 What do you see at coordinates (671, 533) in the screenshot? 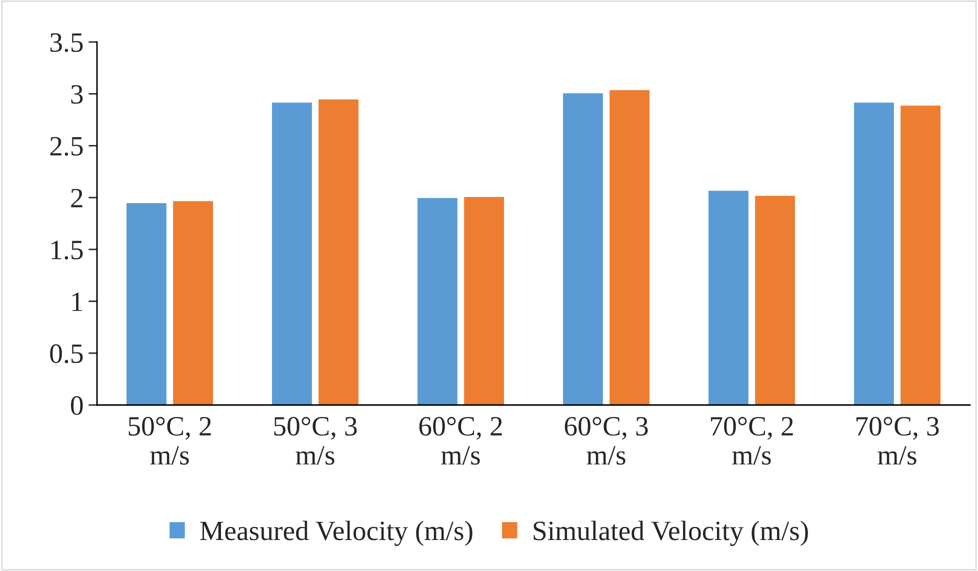
I see `legend-label: Simulated Velocity (m/s)` at bounding box center [671, 533].